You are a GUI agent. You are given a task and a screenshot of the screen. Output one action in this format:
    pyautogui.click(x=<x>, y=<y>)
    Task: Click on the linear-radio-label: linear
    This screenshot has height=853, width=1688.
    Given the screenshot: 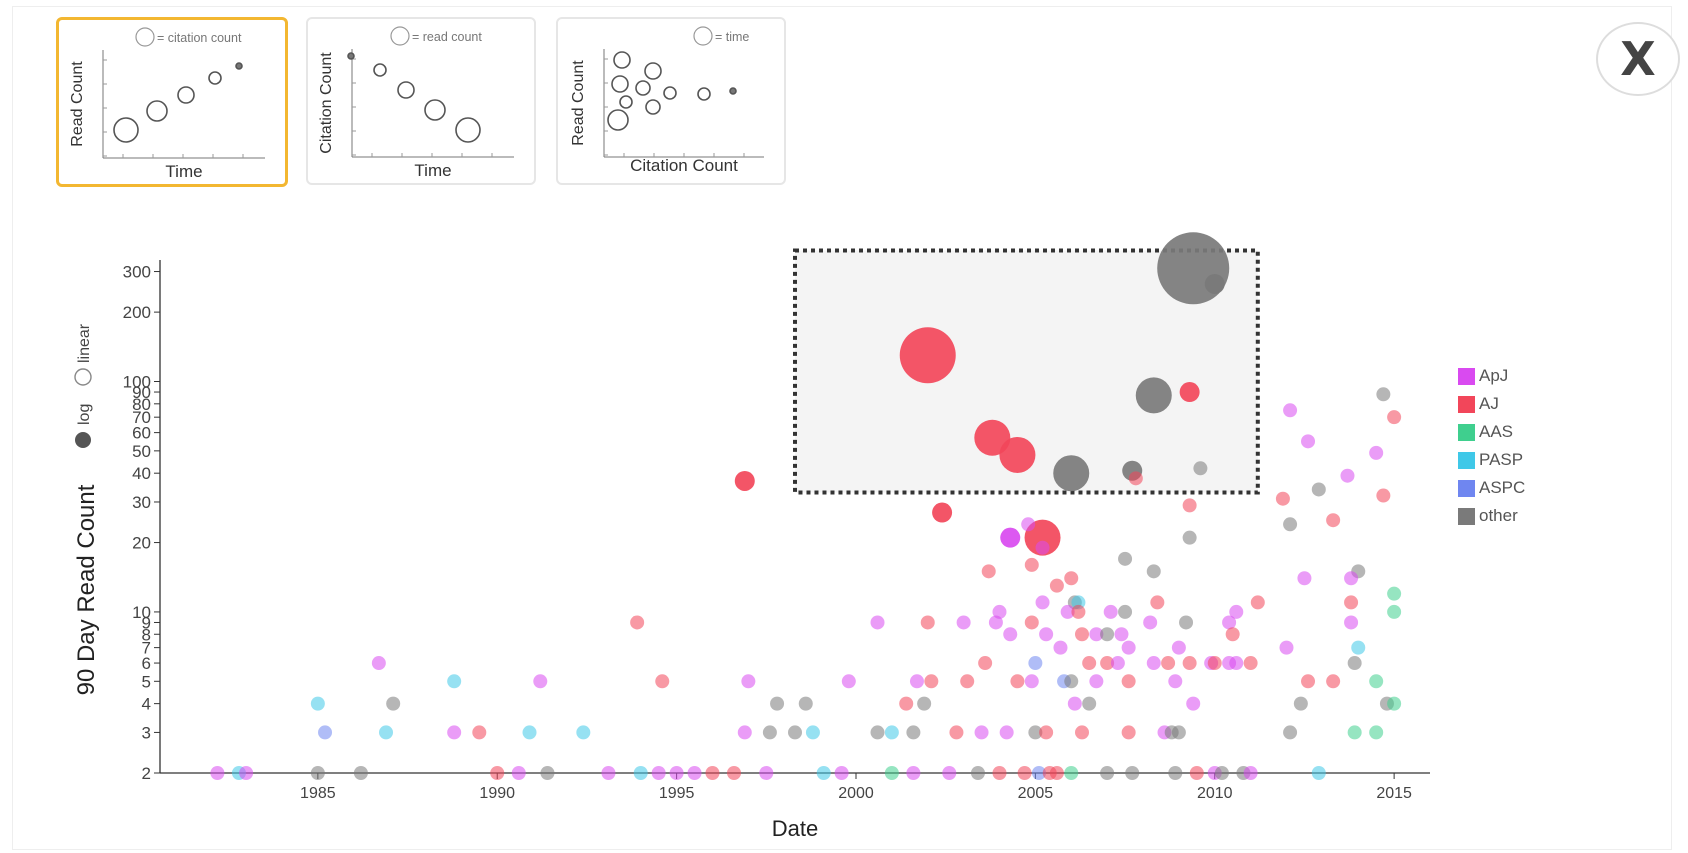 What is the action you would take?
    pyautogui.click(x=84, y=343)
    